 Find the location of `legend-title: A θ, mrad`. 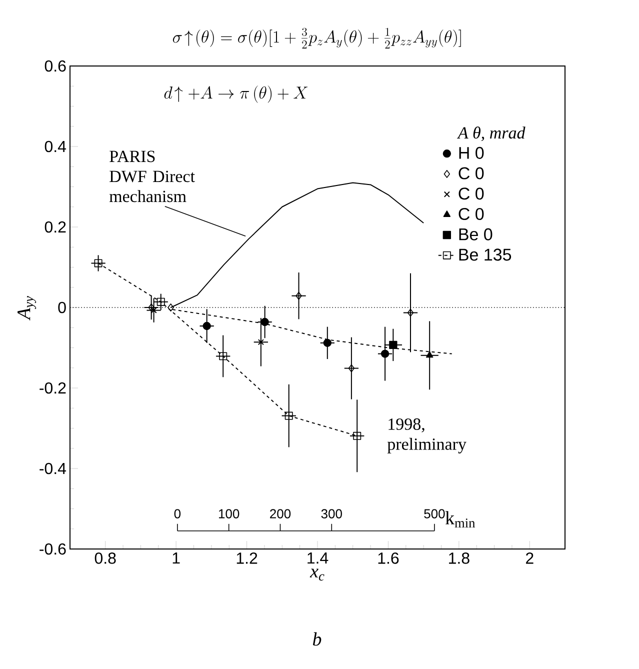

legend-title: A θ, mrad is located at coordinates (491, 134).